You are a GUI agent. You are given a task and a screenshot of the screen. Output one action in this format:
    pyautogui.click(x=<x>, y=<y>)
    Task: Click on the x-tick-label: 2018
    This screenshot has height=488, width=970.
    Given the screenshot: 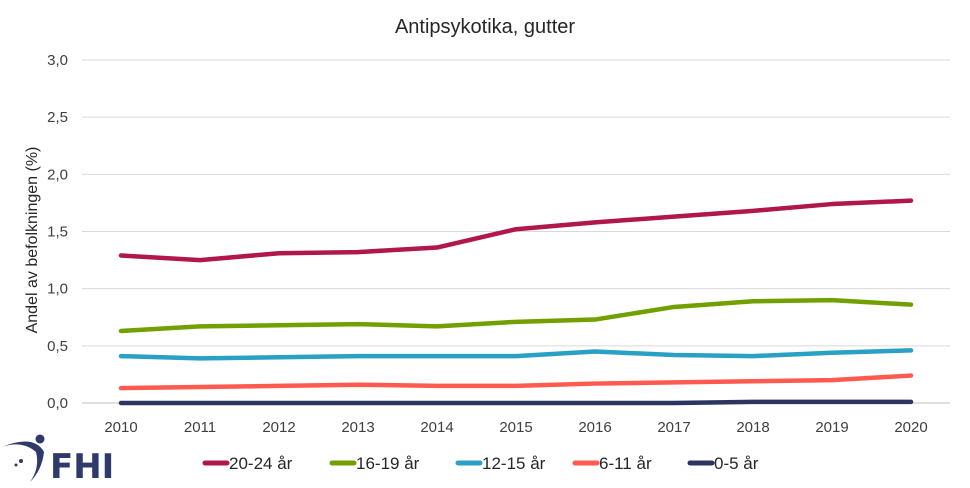 What is the action you would take?
    pyautogui.click(x=752, y=427)
    